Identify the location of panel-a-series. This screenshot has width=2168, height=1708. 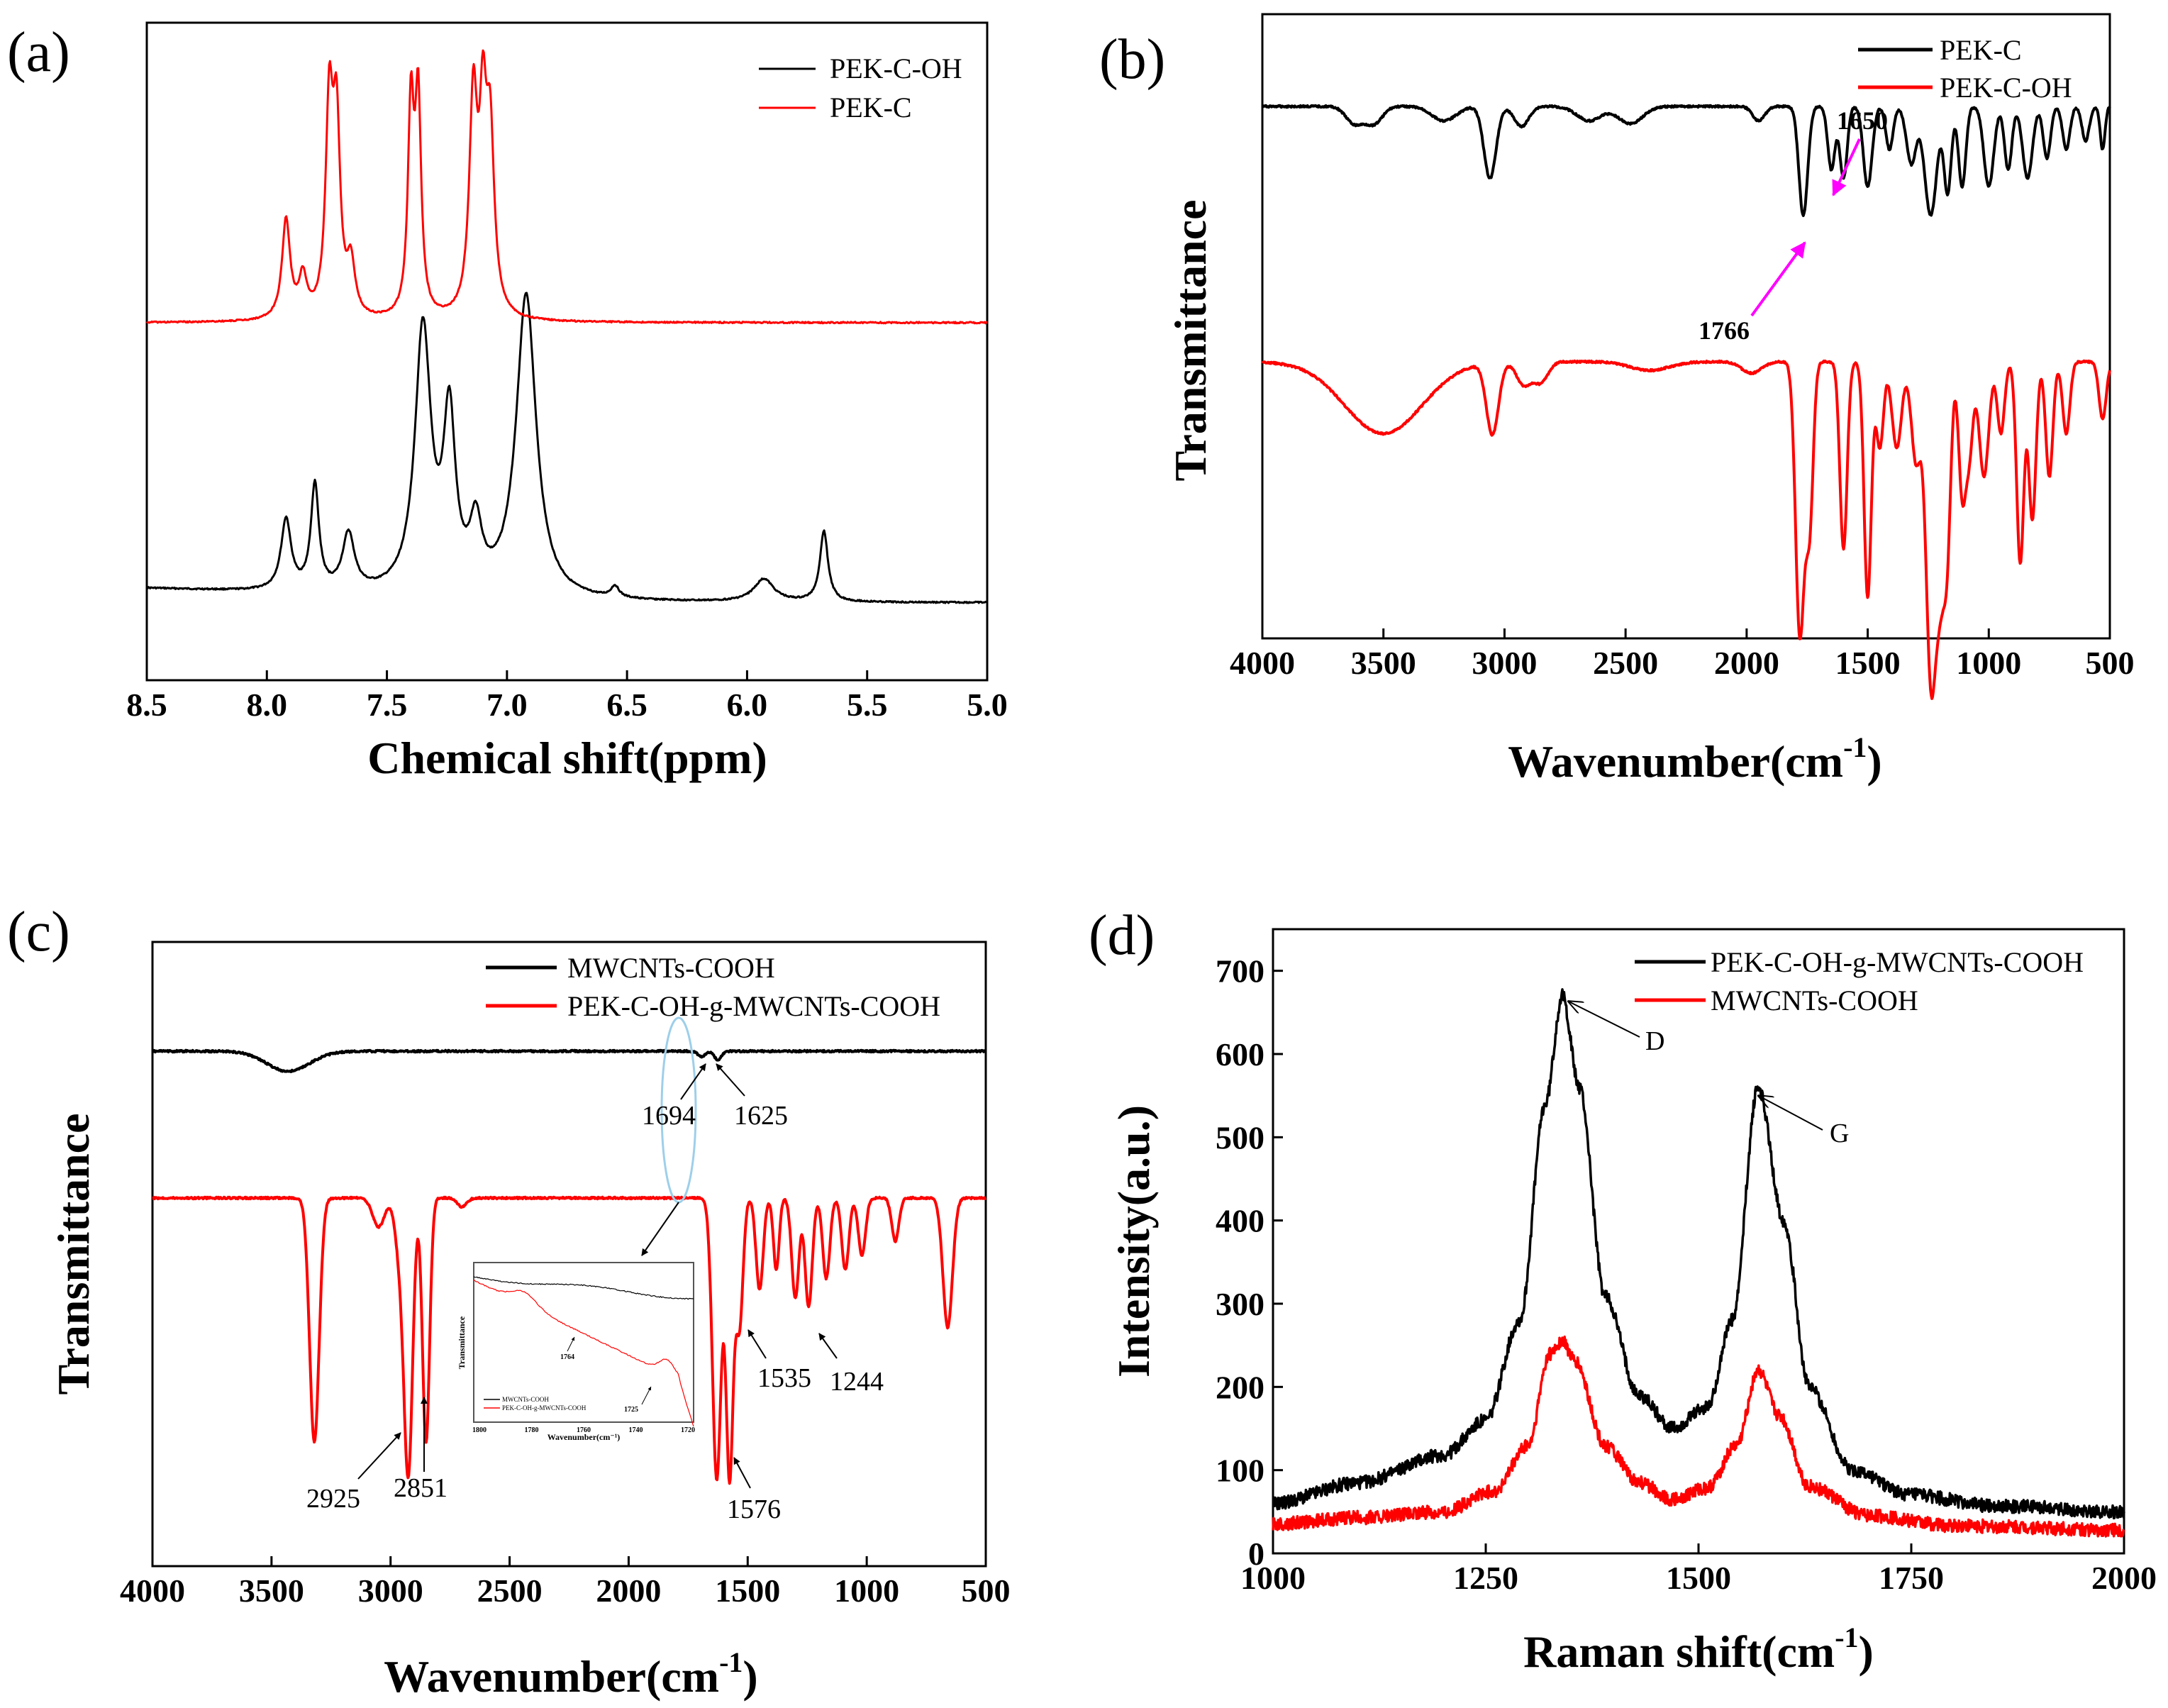
(567, 326).